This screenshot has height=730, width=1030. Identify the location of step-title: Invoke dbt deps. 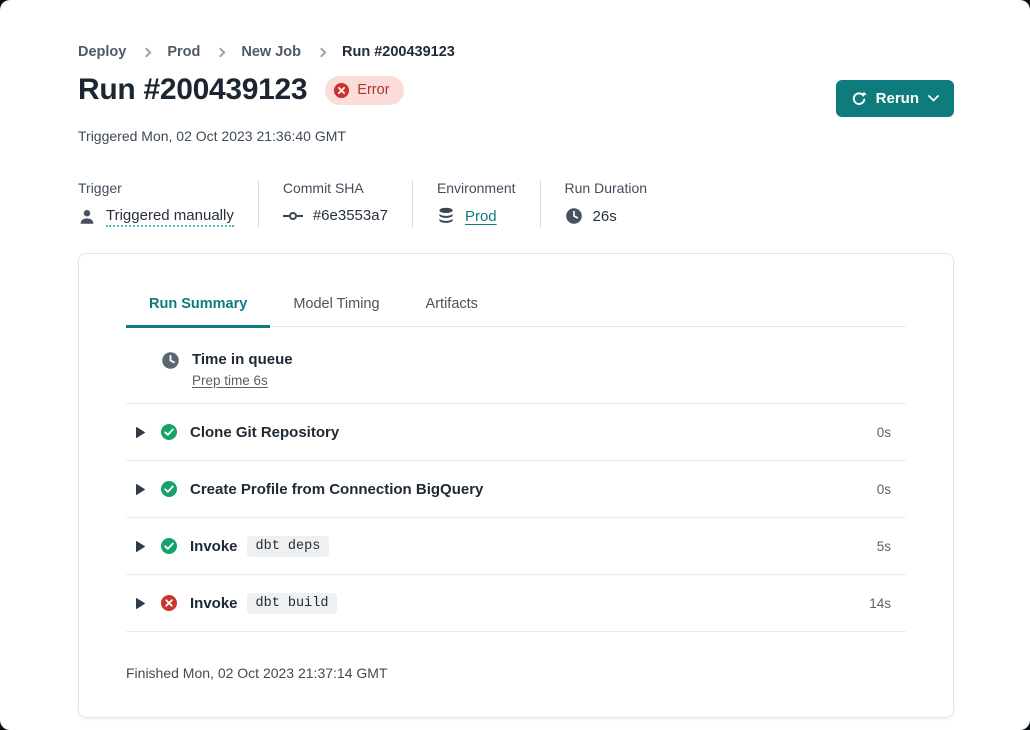
(260, 546).